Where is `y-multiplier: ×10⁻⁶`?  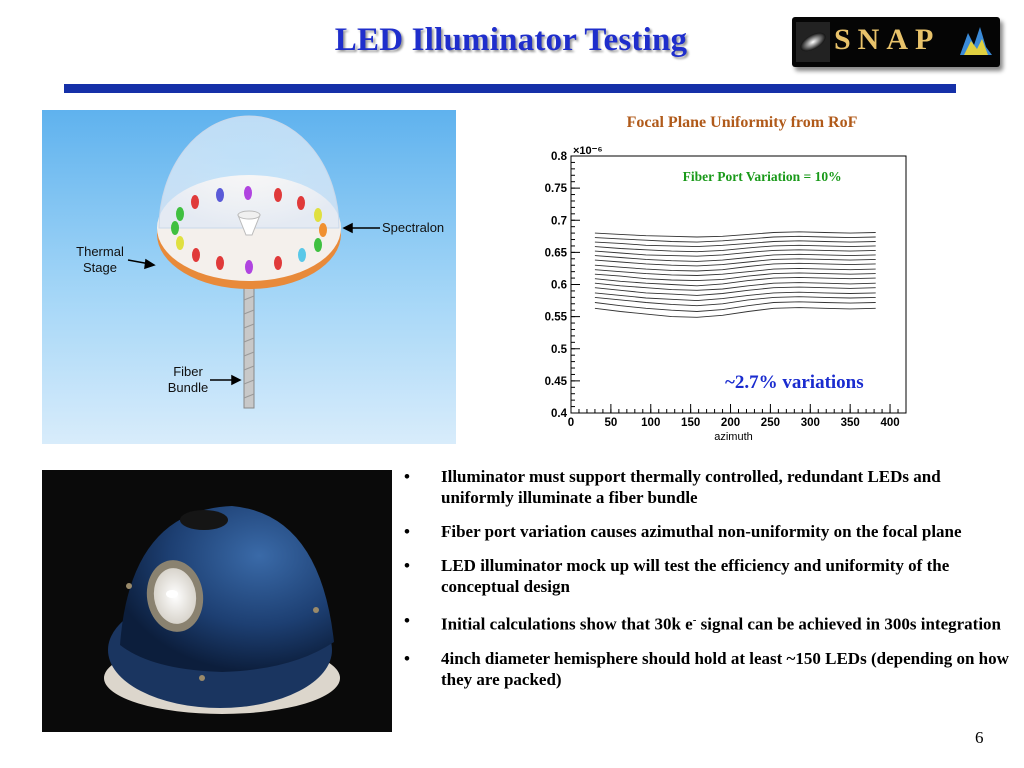 y-multiplier: ×10⁻⁶ is located at coordinates (588, 151).